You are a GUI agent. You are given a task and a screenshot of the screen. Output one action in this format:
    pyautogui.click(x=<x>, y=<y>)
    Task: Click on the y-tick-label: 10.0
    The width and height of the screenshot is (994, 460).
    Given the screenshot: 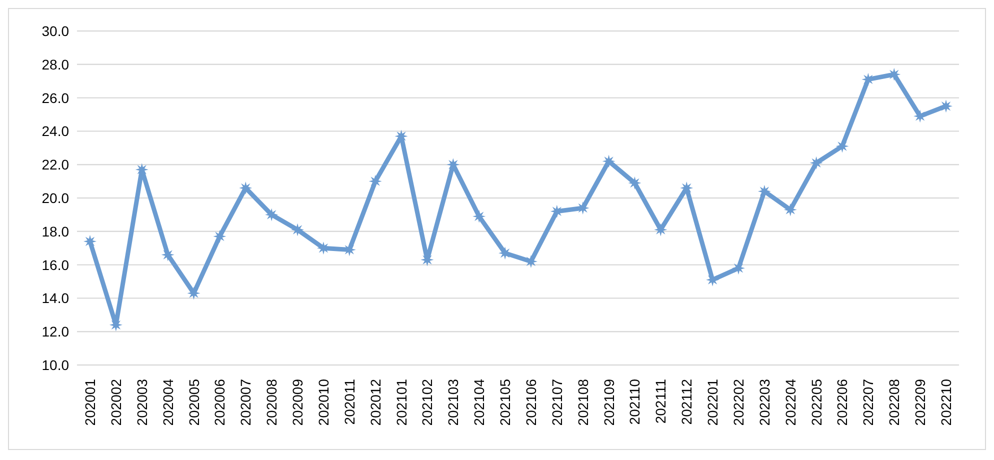 What is the action you would take?
    pyautogui.click(x=56, y=364)
    